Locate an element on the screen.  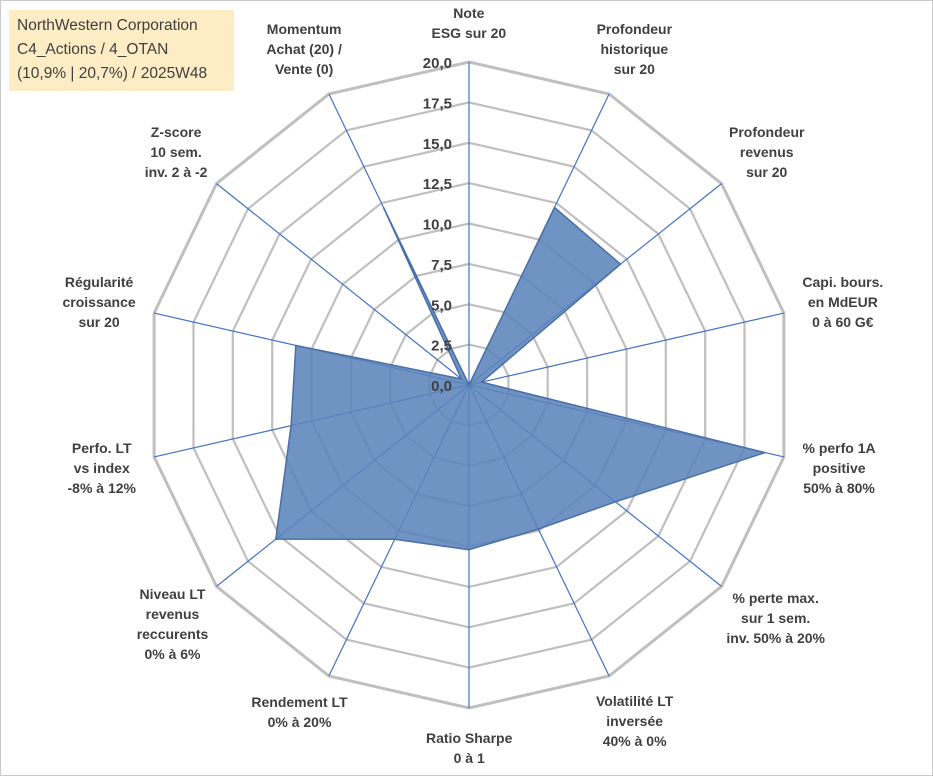
axis-label-line: Régularité is located at coordinates (99, 282).